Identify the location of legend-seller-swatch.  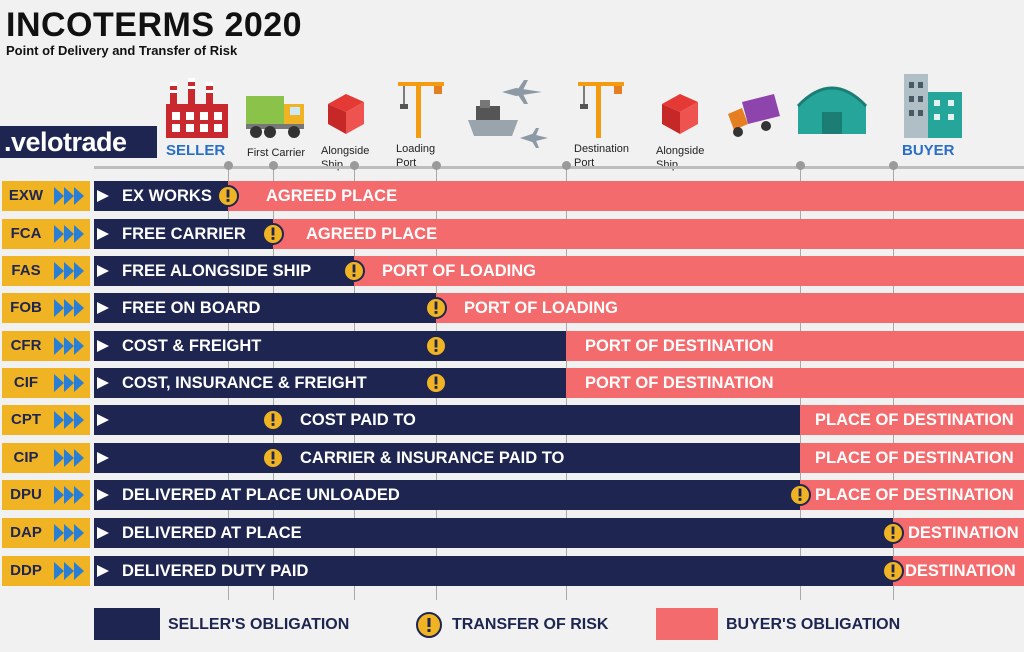
(127, 624).